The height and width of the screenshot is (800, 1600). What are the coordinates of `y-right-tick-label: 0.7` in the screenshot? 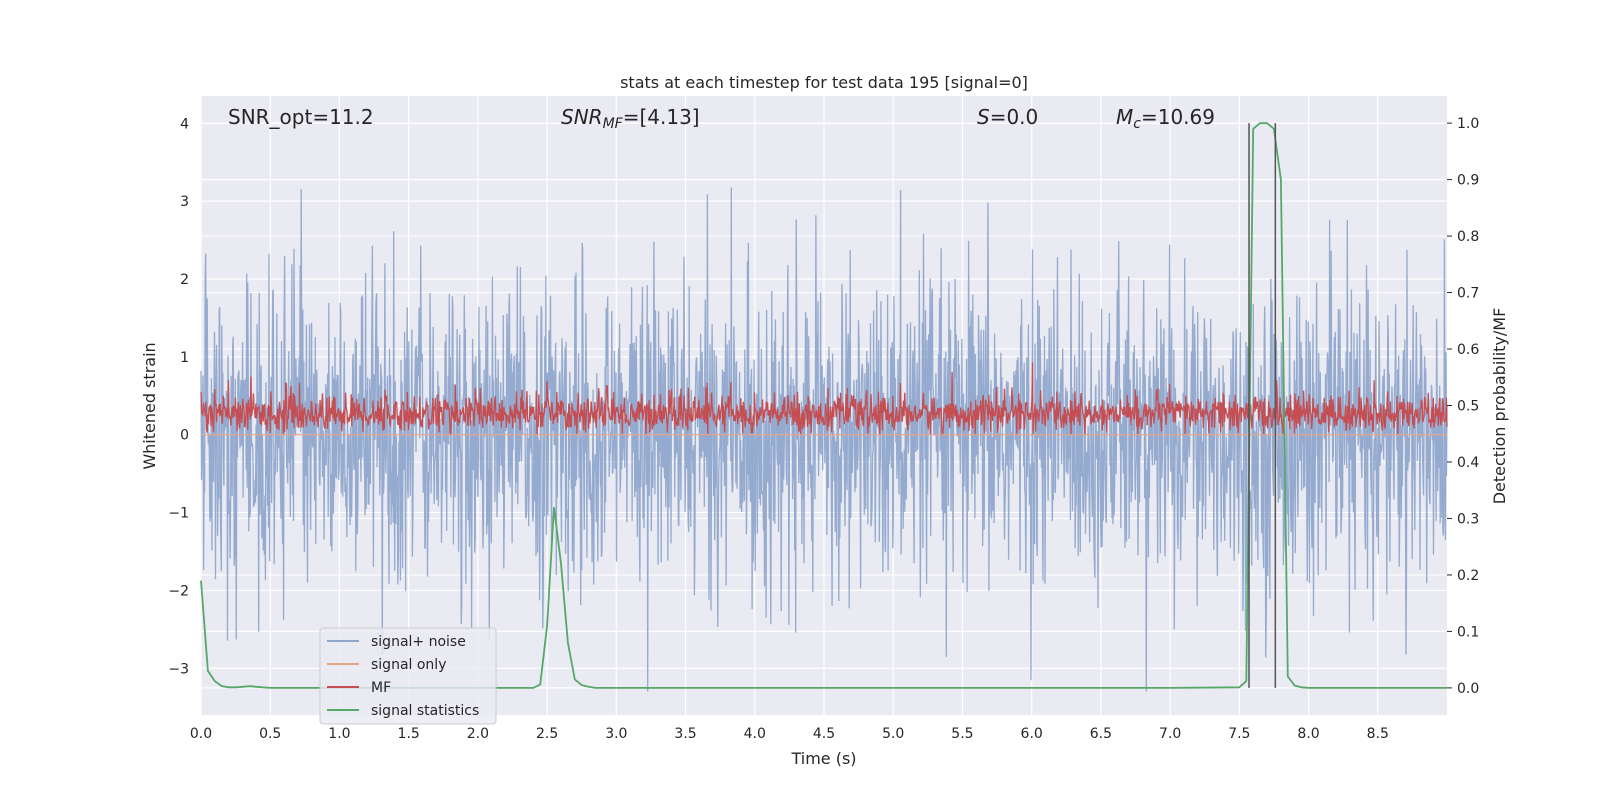 It's located at (1468, 294).